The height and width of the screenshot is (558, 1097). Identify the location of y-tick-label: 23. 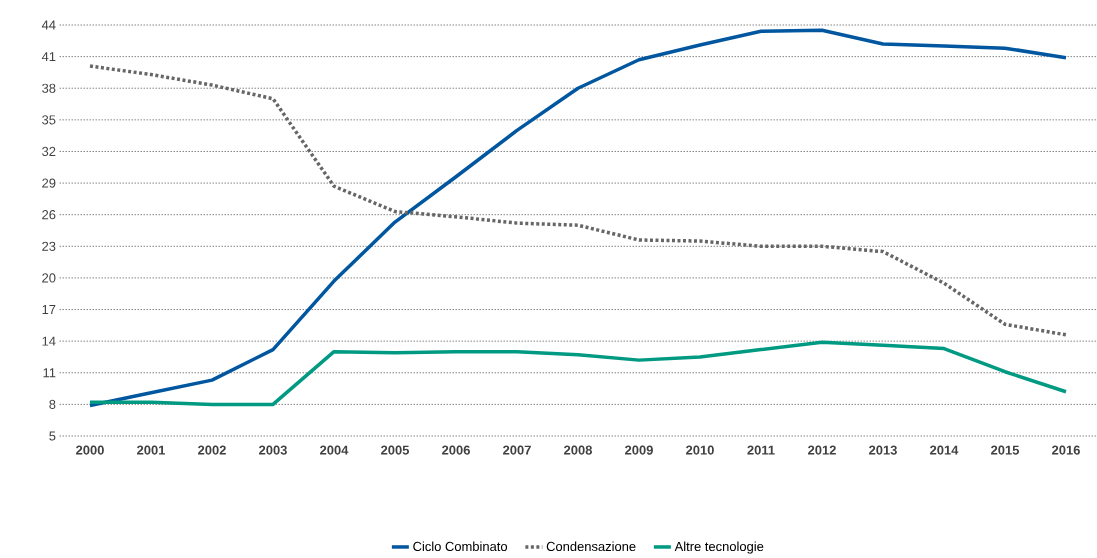
(49, 246).